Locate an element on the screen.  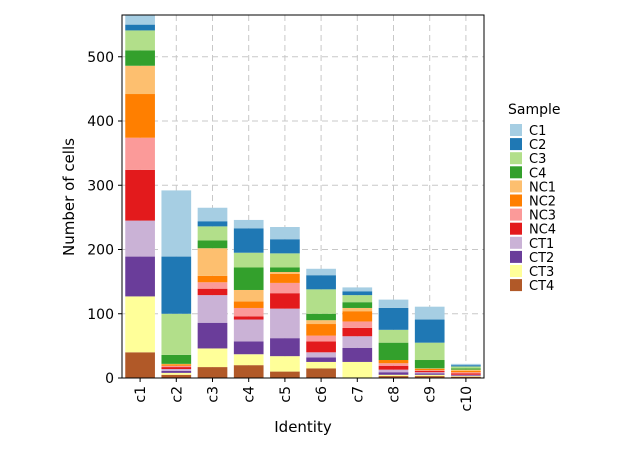
bar-segment-c3-c4 is located at coordinates (212, 244).